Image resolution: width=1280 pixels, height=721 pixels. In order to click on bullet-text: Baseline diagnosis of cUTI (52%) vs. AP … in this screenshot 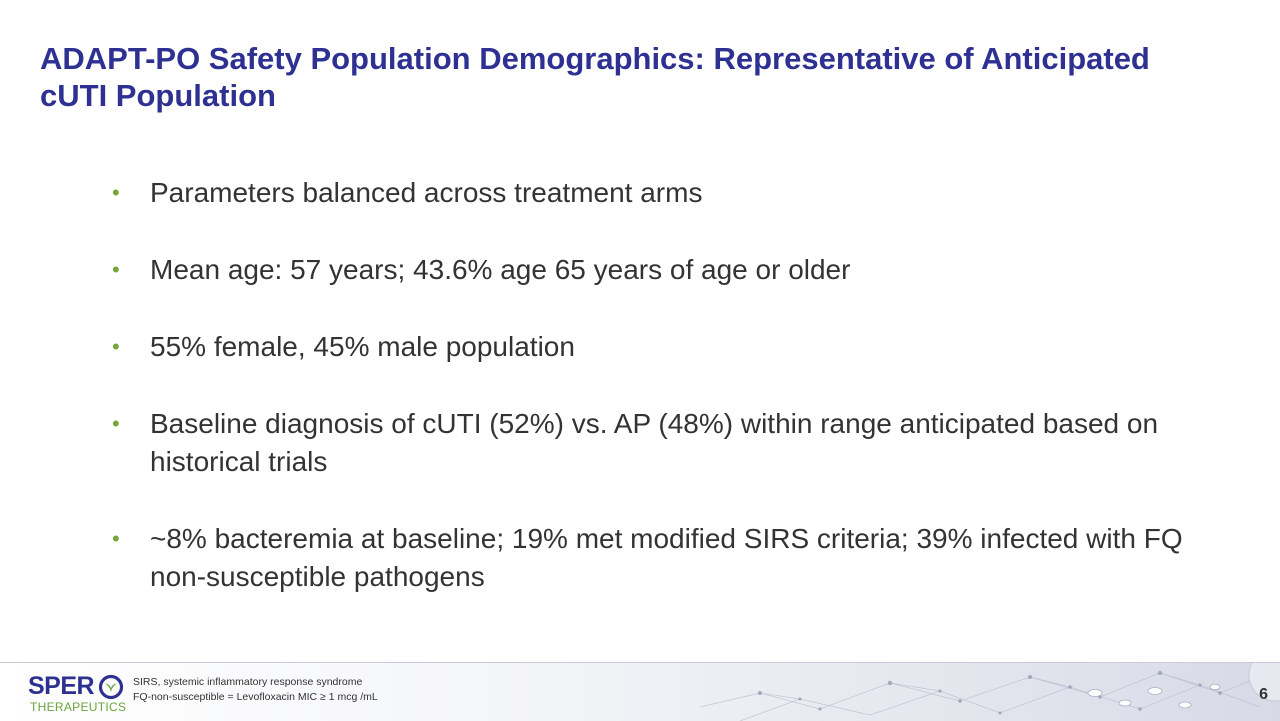, I will do `click(654, 442)`.